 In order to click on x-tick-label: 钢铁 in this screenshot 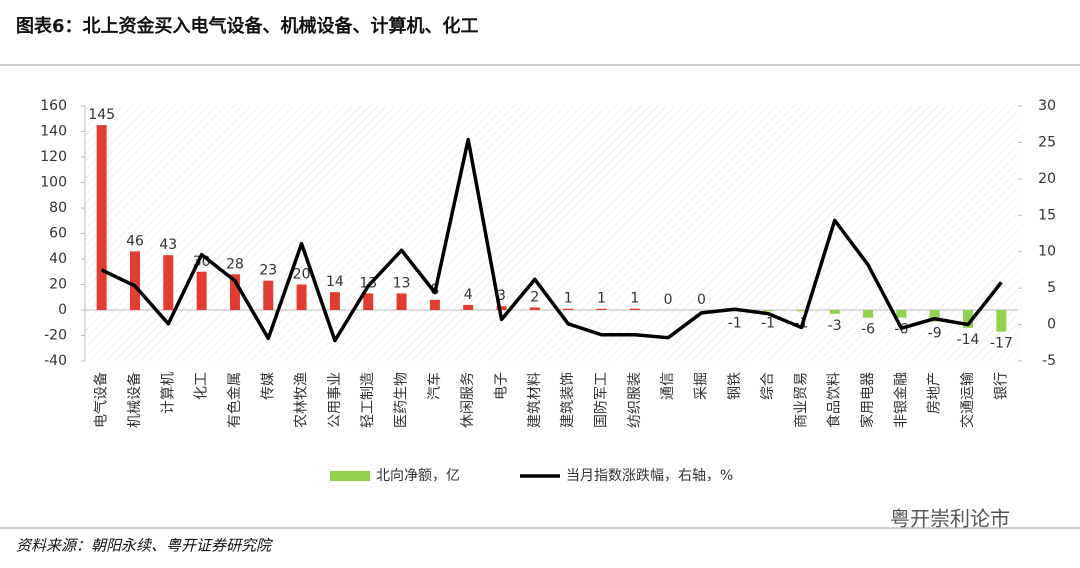, I will do `click(735, 386)`.